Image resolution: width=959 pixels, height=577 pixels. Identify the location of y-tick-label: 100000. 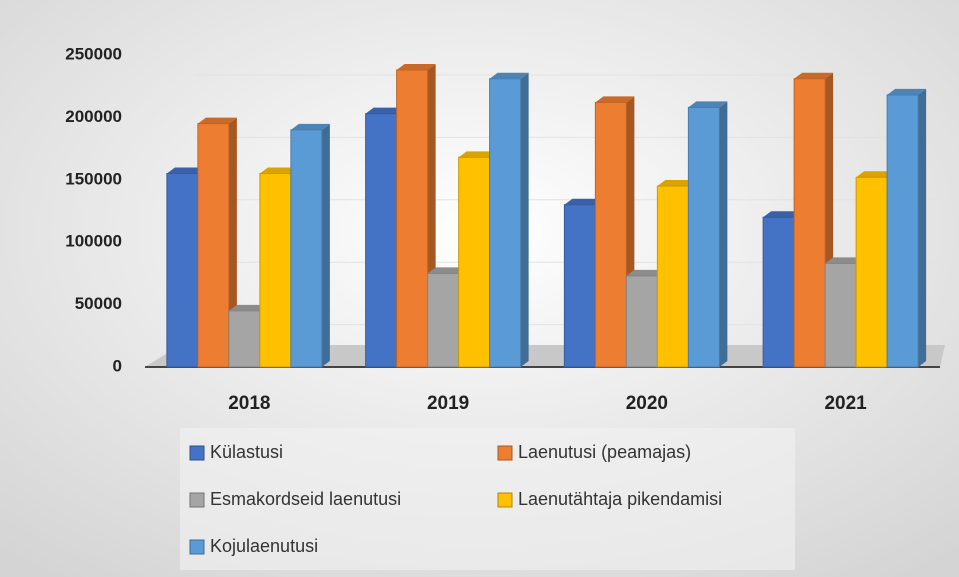
(93, 241).